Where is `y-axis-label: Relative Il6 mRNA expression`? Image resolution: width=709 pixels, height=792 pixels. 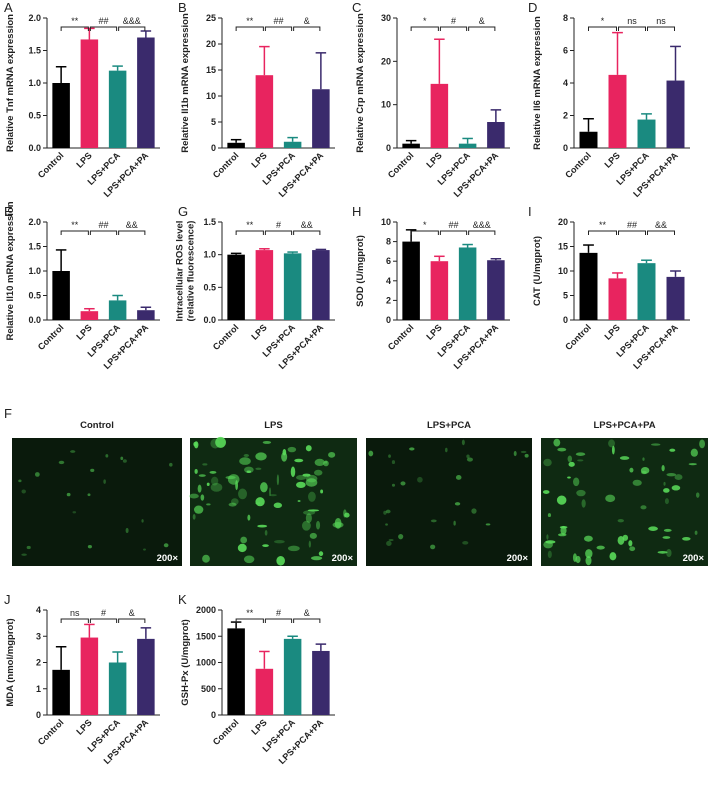 y-axis-label: Relative Il6 mRNA expression is located at coordinates (537, 83).